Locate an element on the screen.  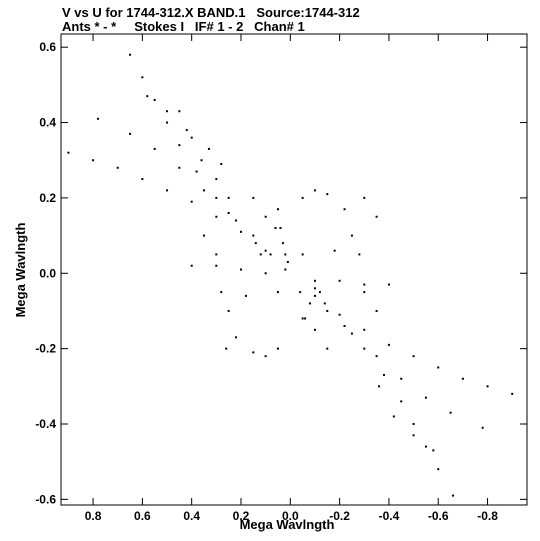
y-tick-label: 0.0 is located at coordinates (47, 273).